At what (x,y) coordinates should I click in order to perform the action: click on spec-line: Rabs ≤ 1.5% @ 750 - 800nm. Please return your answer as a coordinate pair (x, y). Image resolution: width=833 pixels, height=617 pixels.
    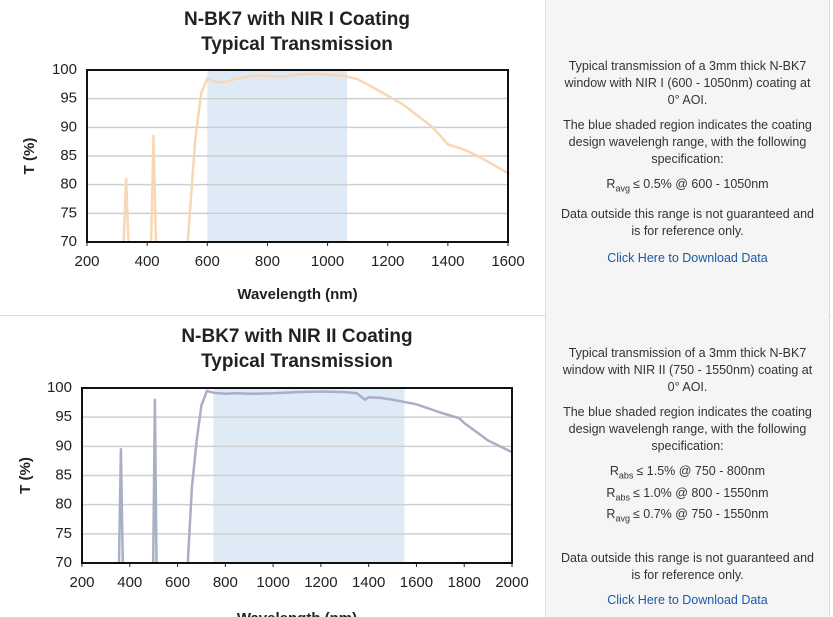
    Looking at the image, I should click on (687, 474).